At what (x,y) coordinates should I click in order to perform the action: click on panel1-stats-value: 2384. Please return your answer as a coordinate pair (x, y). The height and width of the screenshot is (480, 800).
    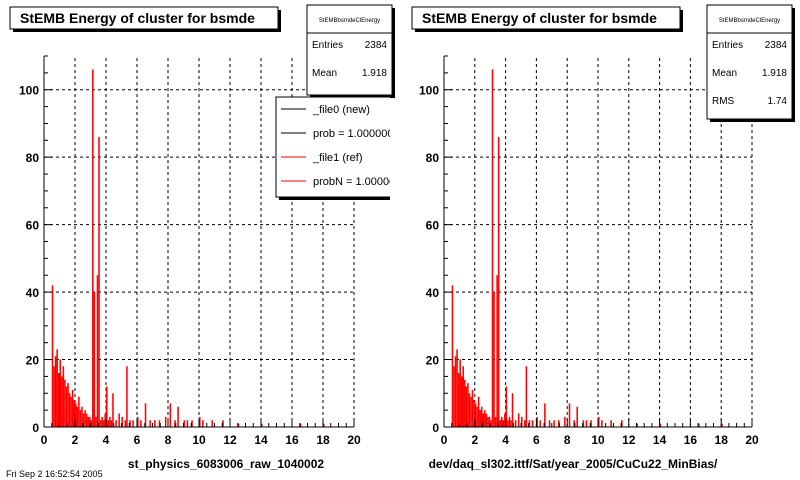
    Looking at the image, I should click on (376, 45).